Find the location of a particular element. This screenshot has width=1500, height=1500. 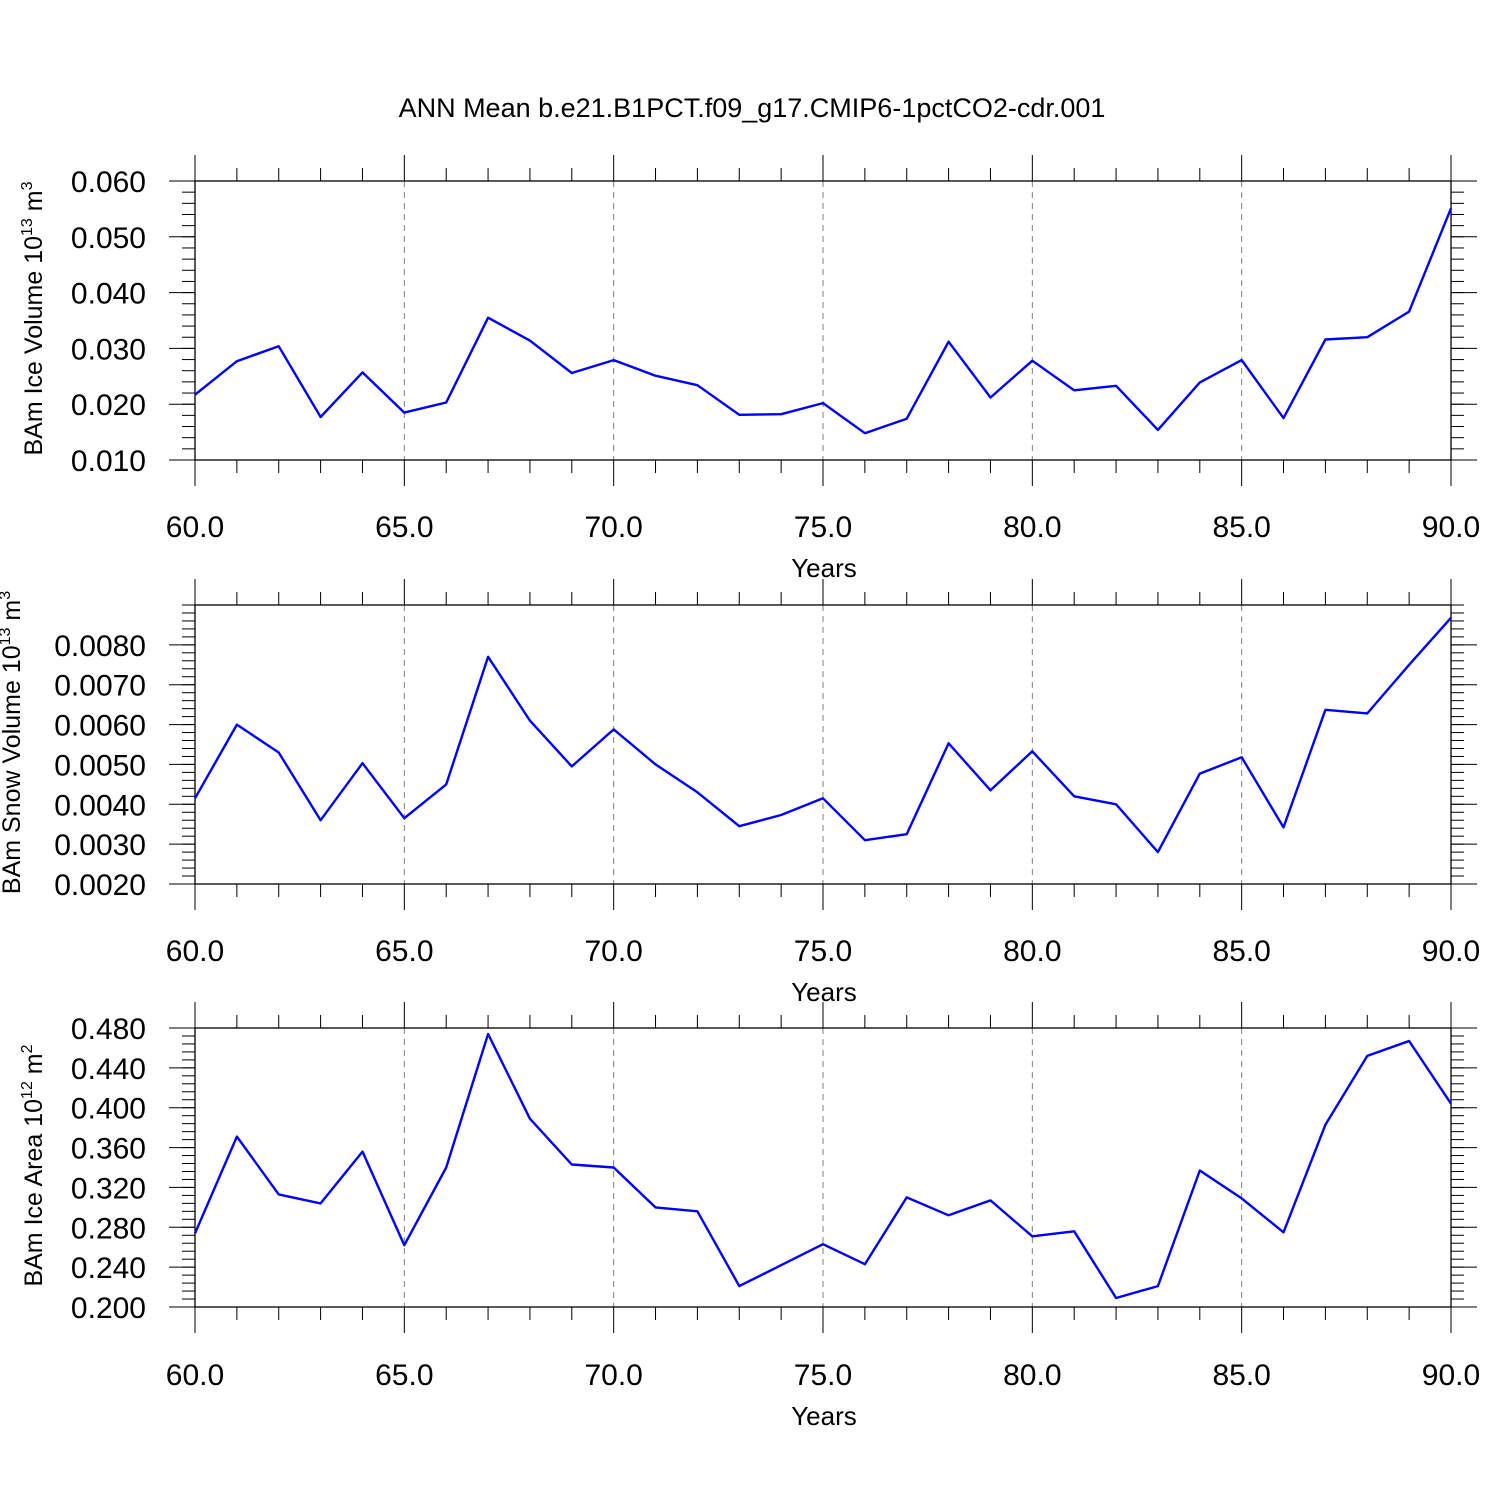

y-tick-label: 0.010 is located at coordinates (108, 461).